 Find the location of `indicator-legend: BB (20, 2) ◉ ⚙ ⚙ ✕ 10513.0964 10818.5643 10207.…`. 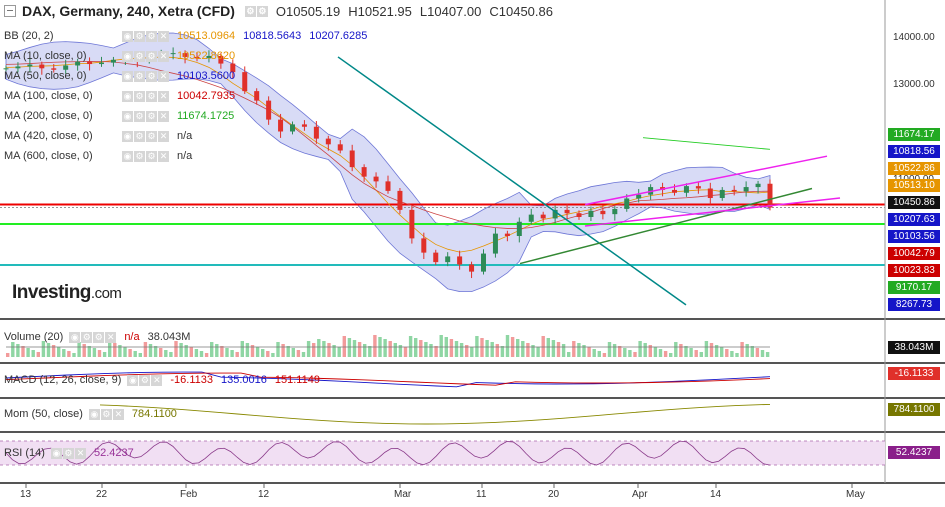

indicator-legend: BB (20, 2) ◉ ⚙ ⚙ ✕ 10513.0964 10818.5643 10207.… is located at coordinates (189, 36).